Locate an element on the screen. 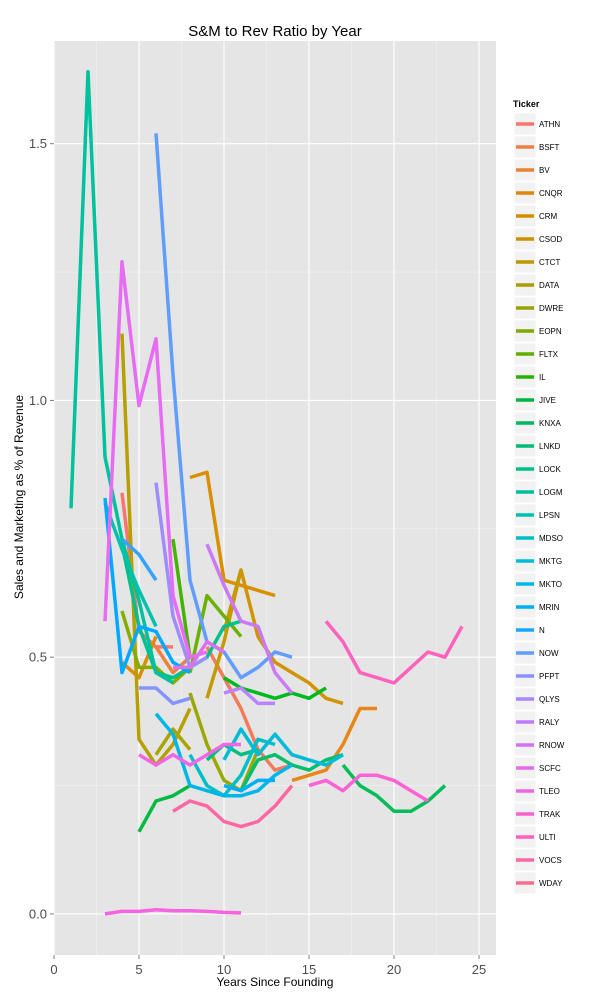 The image size is (600, 1000). series-line-raly is located at coordinates (147, 586).